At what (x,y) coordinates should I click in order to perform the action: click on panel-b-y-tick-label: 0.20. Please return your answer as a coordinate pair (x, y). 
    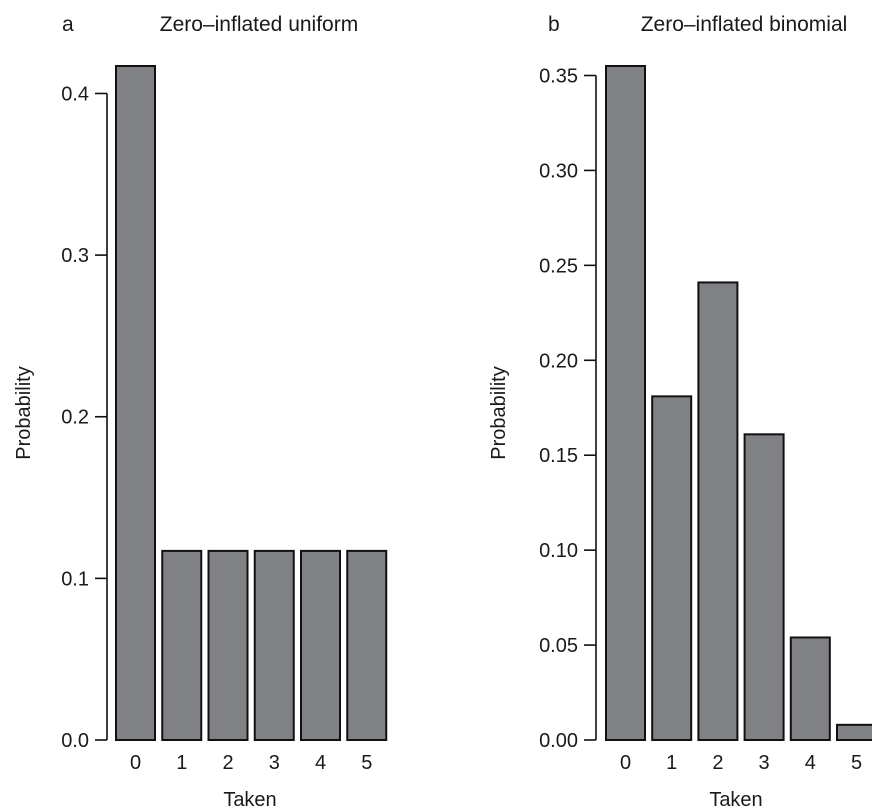
    Looking at the image, I should click on (558, 361).